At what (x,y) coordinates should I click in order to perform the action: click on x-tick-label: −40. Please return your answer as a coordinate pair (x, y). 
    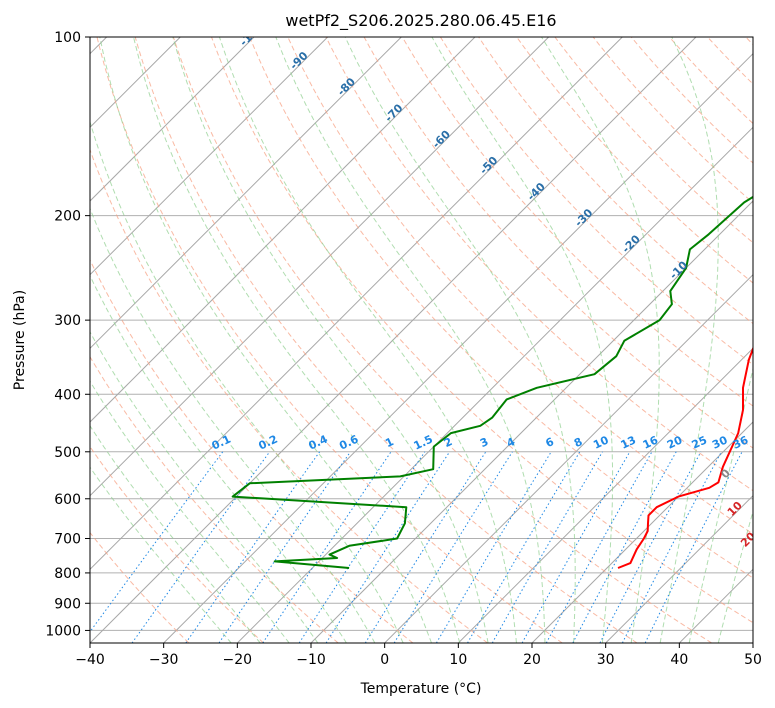
    Looking at the image, I should click on (90, 660).